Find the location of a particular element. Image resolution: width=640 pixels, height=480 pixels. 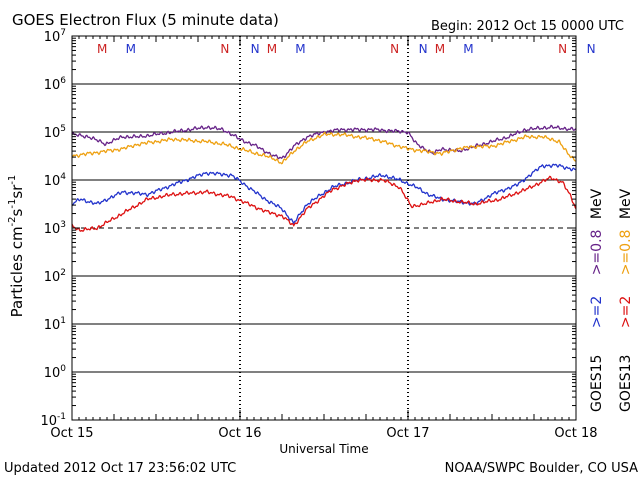

footer-source: NOAA/SWPC Boulder, CO USA is located at coordinates (541, 468).